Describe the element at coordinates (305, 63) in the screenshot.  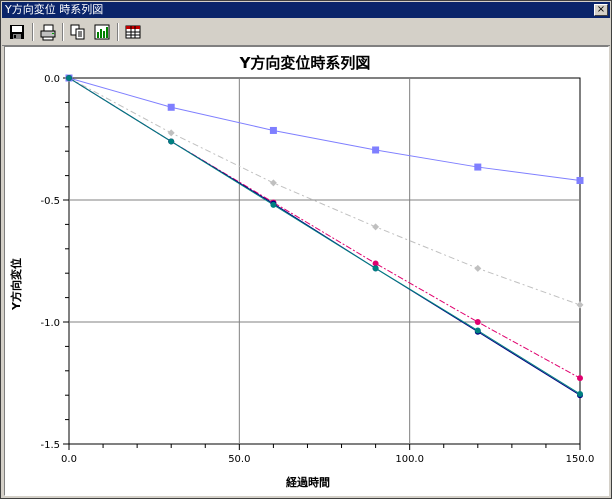
I see `chart-title: Y方向変位時系列図` at that location.